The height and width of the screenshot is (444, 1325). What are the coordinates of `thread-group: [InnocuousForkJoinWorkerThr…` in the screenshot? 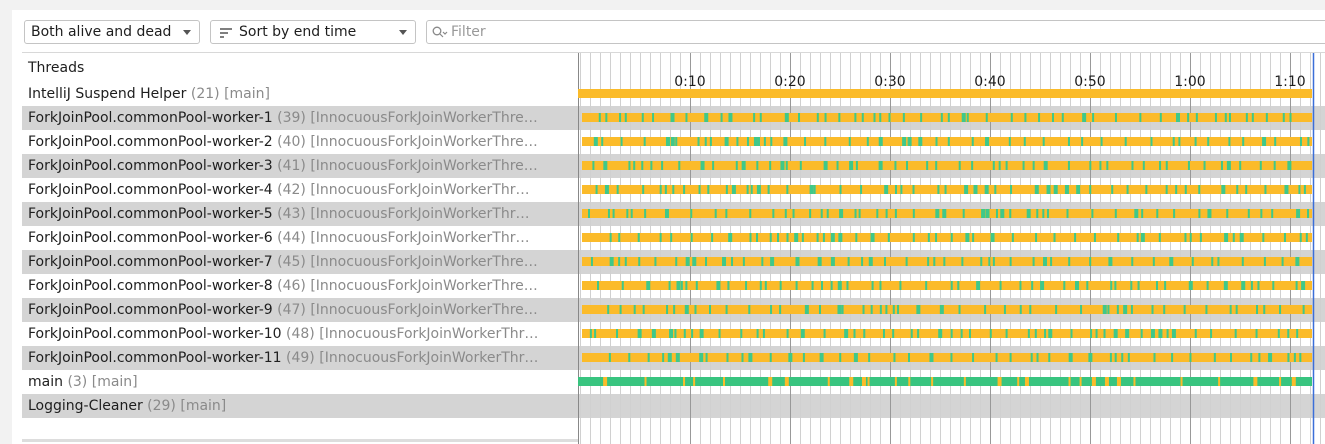 It's located at (420, 238).